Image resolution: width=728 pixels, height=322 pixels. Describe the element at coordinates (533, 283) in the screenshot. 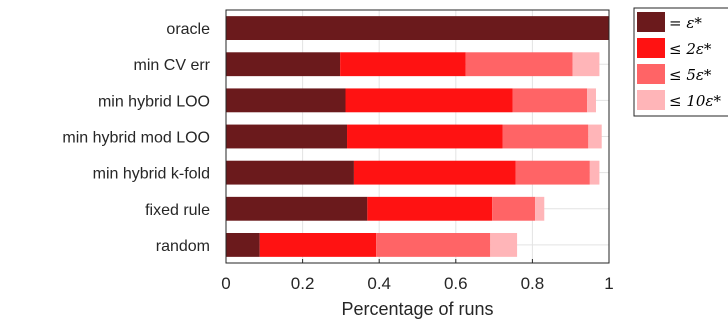

I see `x-tick-label: 0.8` at that location.